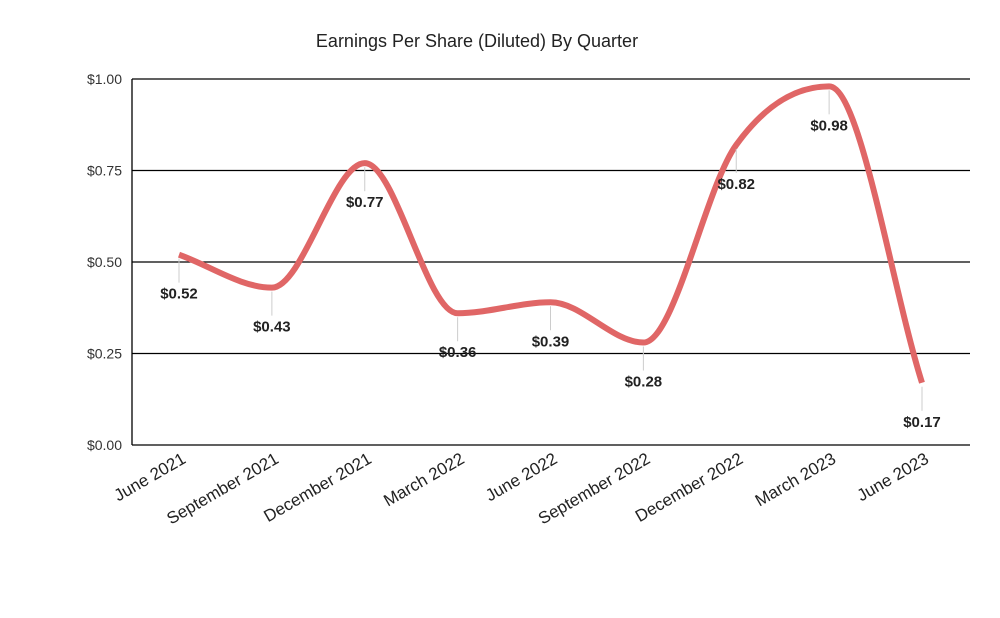  What do you see at coordinates (150, 477) in the screenshot?
I see `x-tick-label: June 2021` at bounding box center [150, 477].